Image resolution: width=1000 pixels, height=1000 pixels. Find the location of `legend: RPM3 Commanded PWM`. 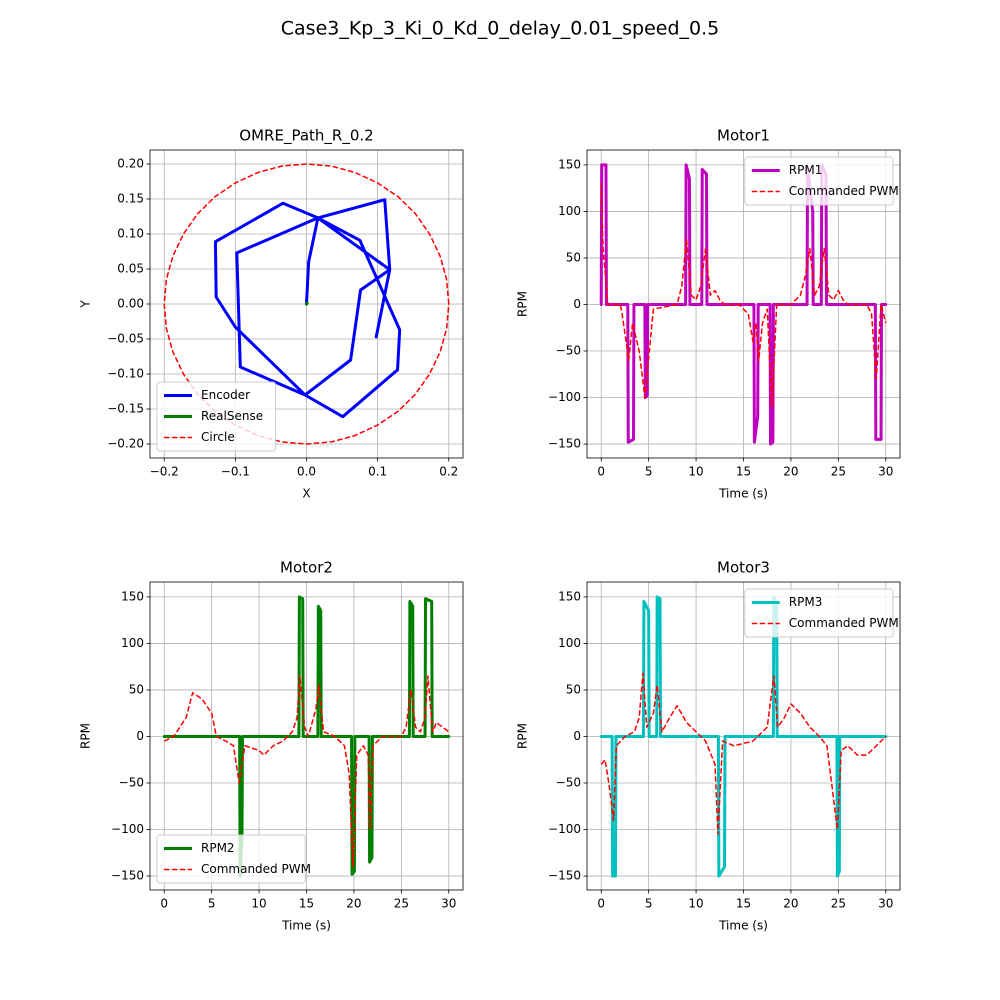

legend: RPM3 Commanded PWM is located at coordinates (821, 613).